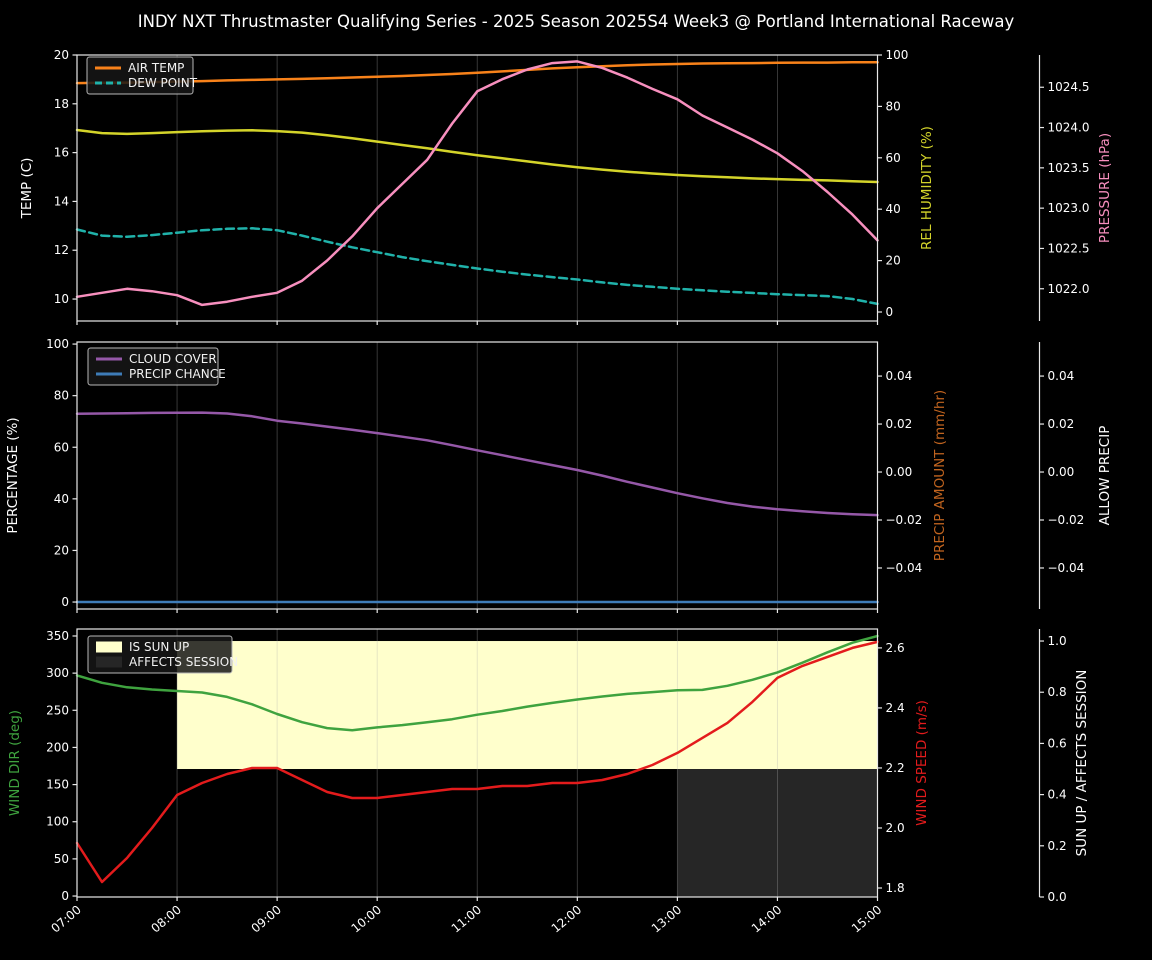  I want to click on tick-label: 200, so click(57, 747).